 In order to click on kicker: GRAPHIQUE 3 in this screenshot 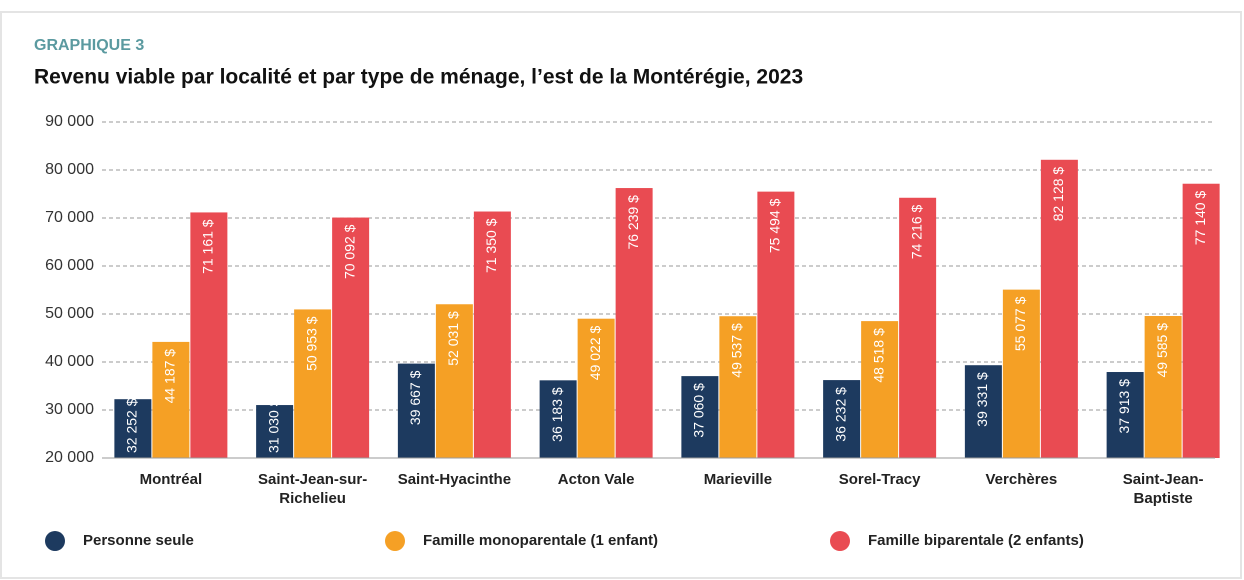, I will do `click(89, 45)`.